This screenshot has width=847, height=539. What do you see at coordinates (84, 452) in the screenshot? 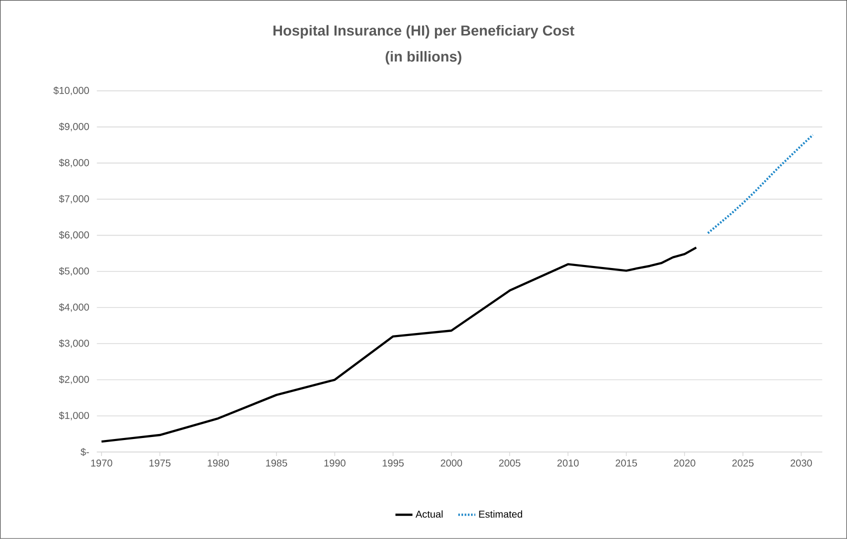
I see `y-tick-label: $-` at bounding box center [84, 452].